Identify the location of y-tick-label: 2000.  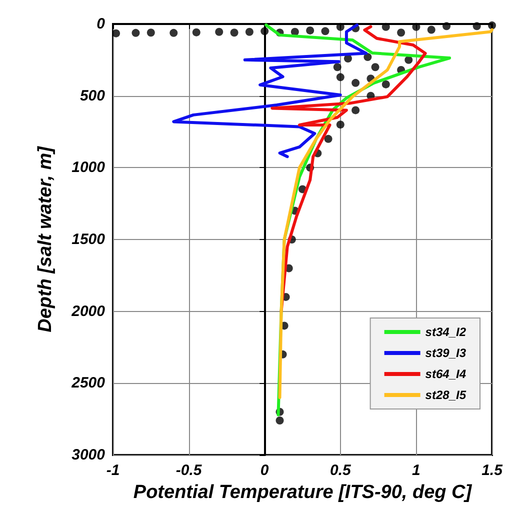
(88, 311).